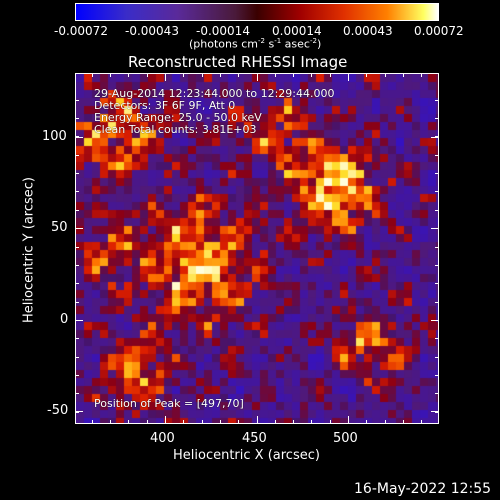 The image size is (500, 500). I want to click on x-tick-label: 500, so click(345, 438).